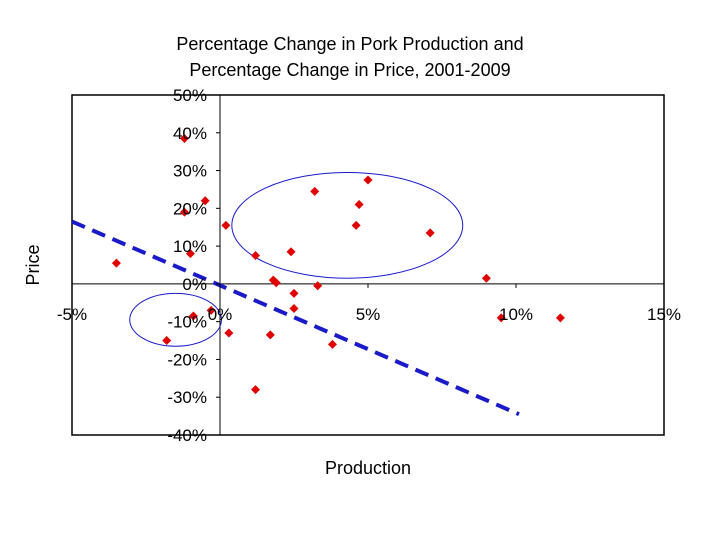  I want to click on y-tick-label: 40%, so click(190, 133).